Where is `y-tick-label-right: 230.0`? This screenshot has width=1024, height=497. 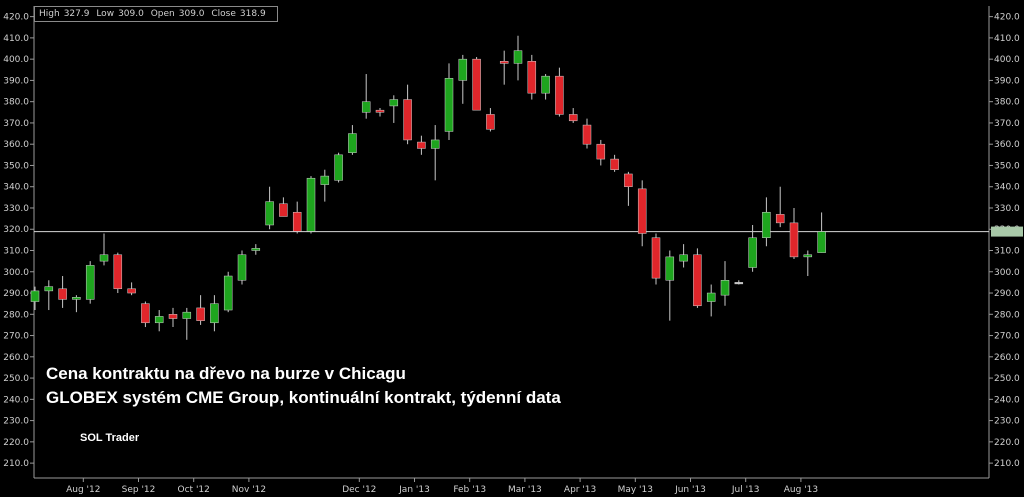
y-tick-label-right: 230.0 is located at coordinates (1007, 422).